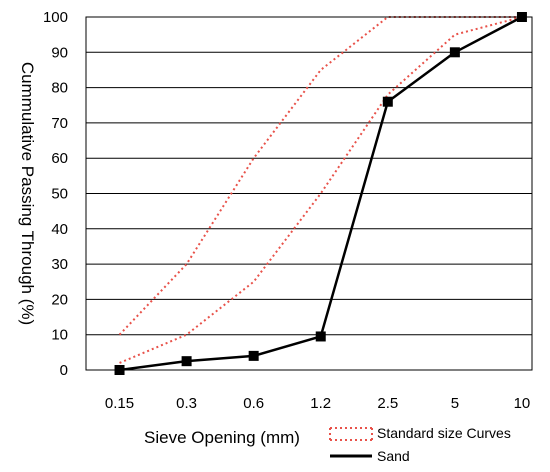  Describe the element at coordinates (27, 193) in the screenshot. I see `y-axis-title: Cummulative Passing Through (%)` at that location.